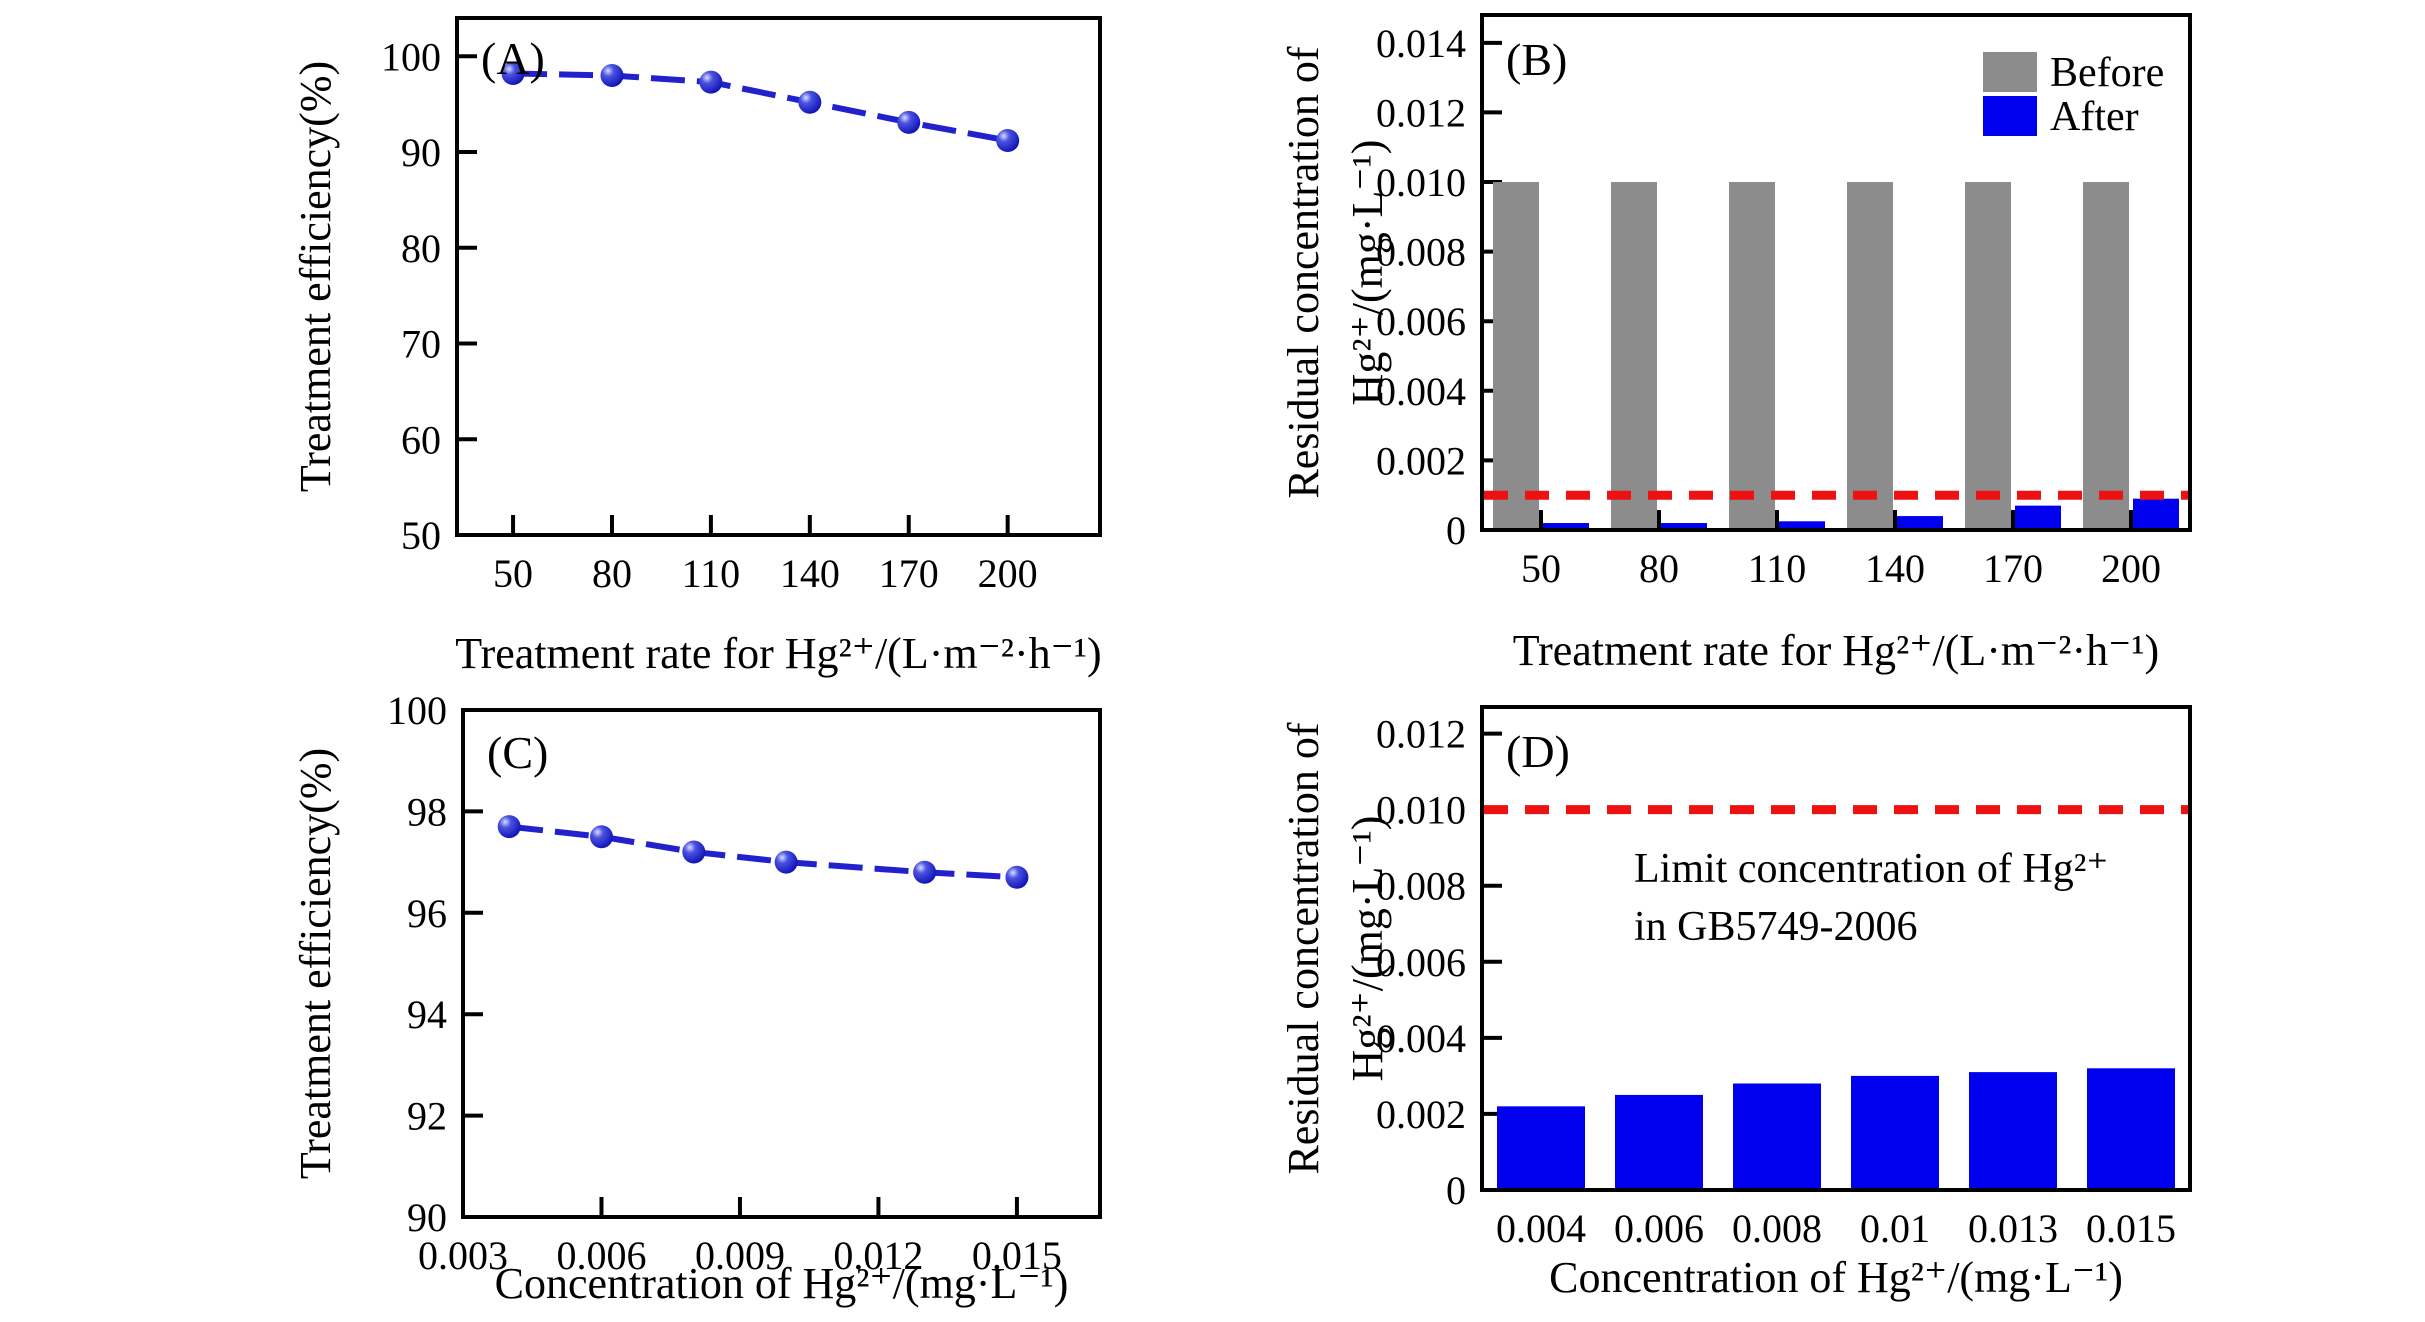 Image resolution: width=2425 pixels, height=1322 pixels. Describe the element at coordinates (1421, 734) in the screenshot. I see `y-tick-label: 0.012` at that location.